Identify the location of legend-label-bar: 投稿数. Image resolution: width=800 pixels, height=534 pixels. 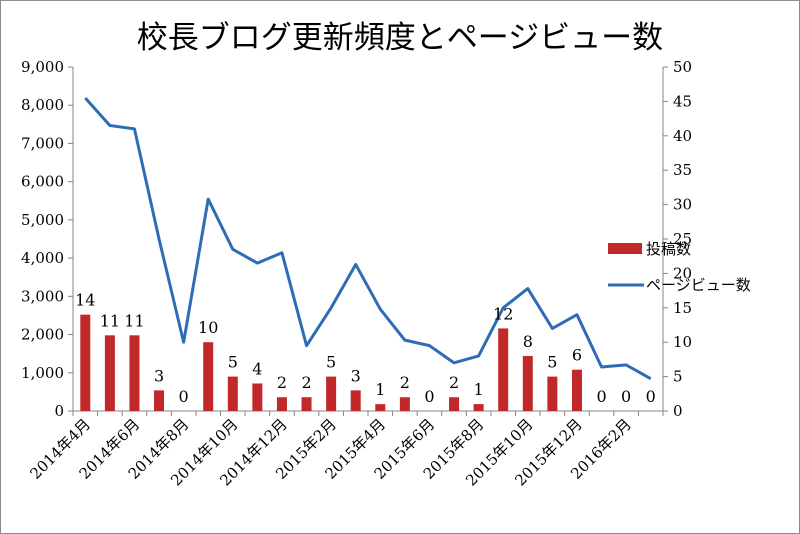
(668, 249).